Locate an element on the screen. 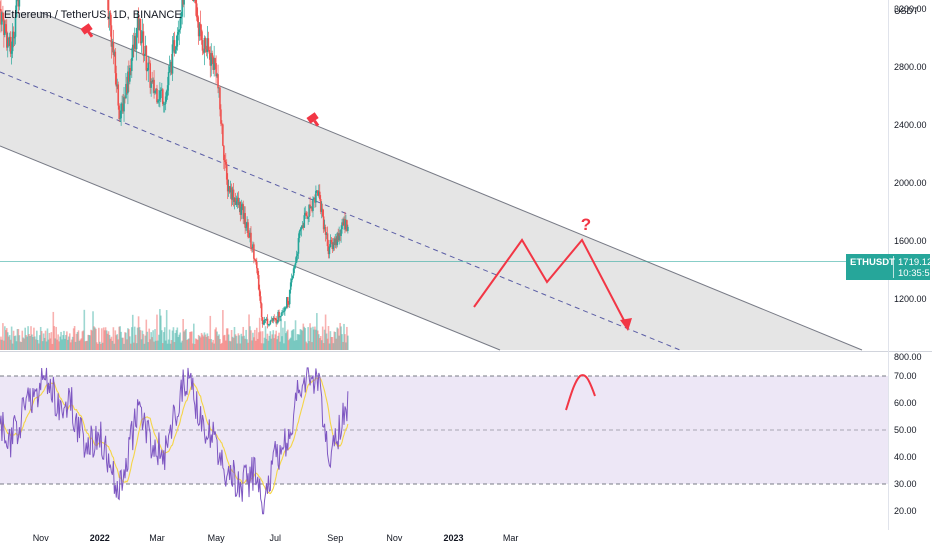  price-tick-label: 2400.00 is located at coordinates (910, 125).